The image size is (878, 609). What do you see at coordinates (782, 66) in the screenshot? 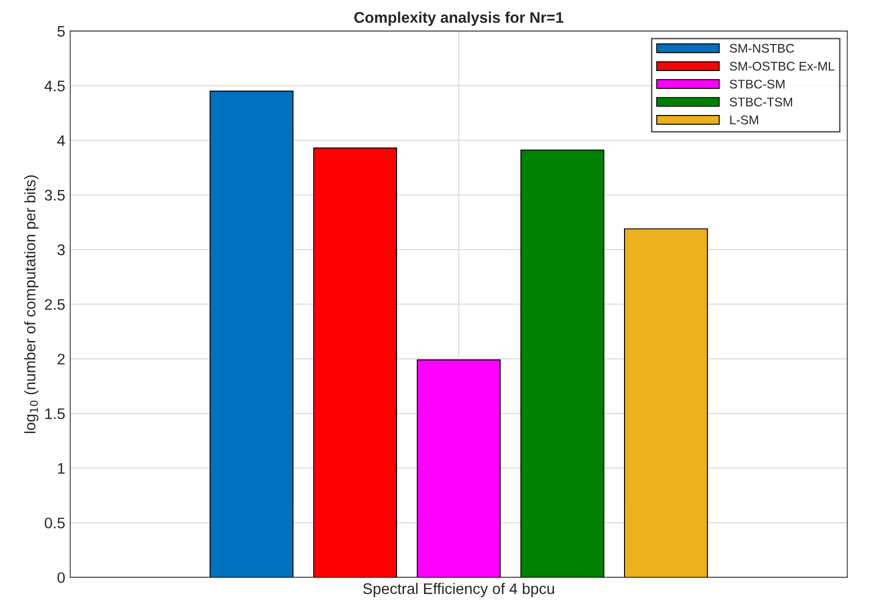
I see `legend-label: SM-OSTBC Ex-ML` at bounding box center [782, 66].